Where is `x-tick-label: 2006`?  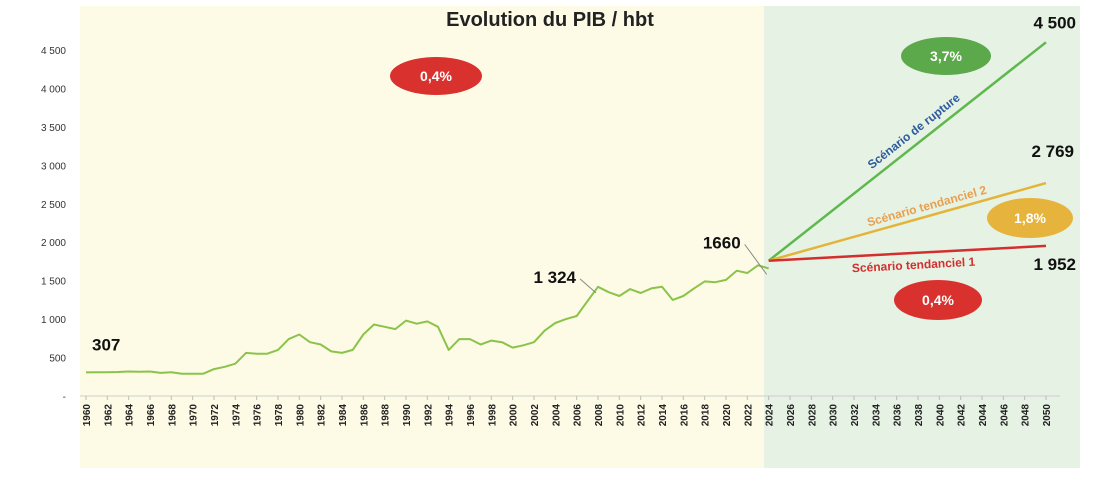
x-tick-label: 2006 is located at coordinates (578, 415).